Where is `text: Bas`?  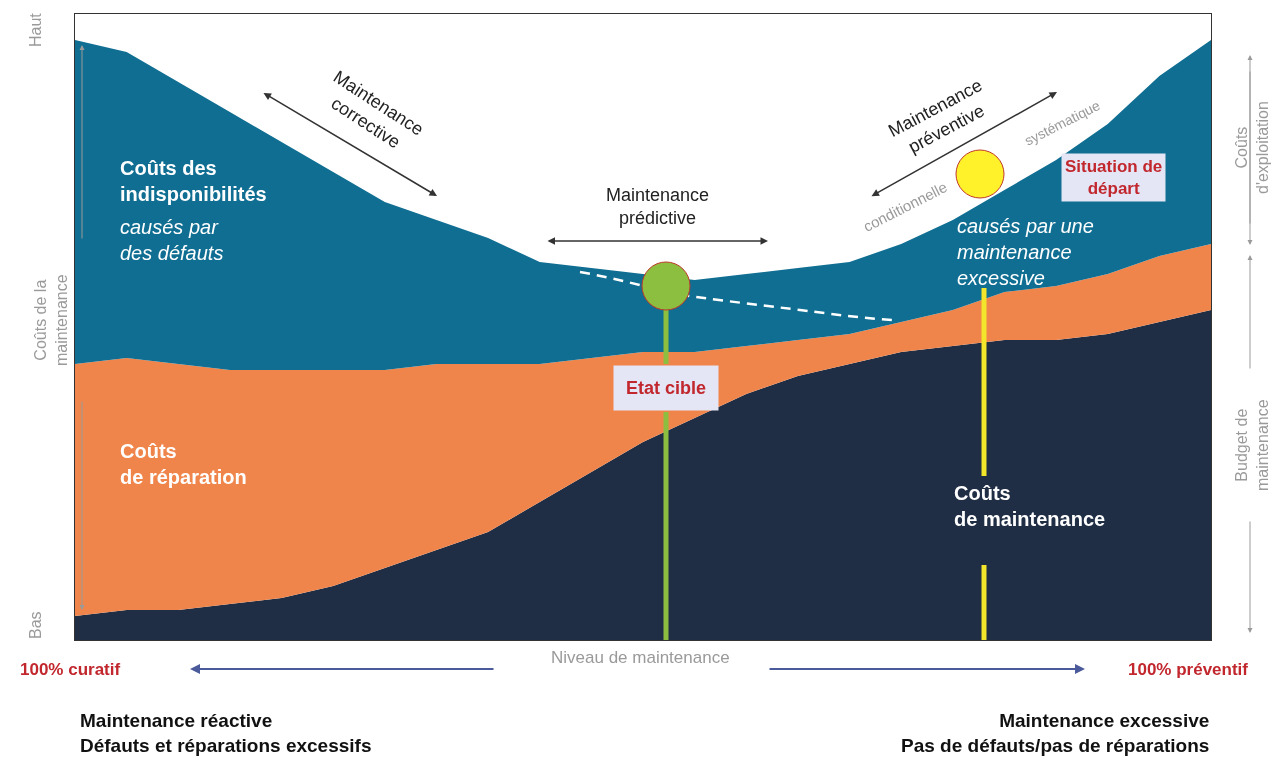
text: Bas is located at coordinates (35, 625).